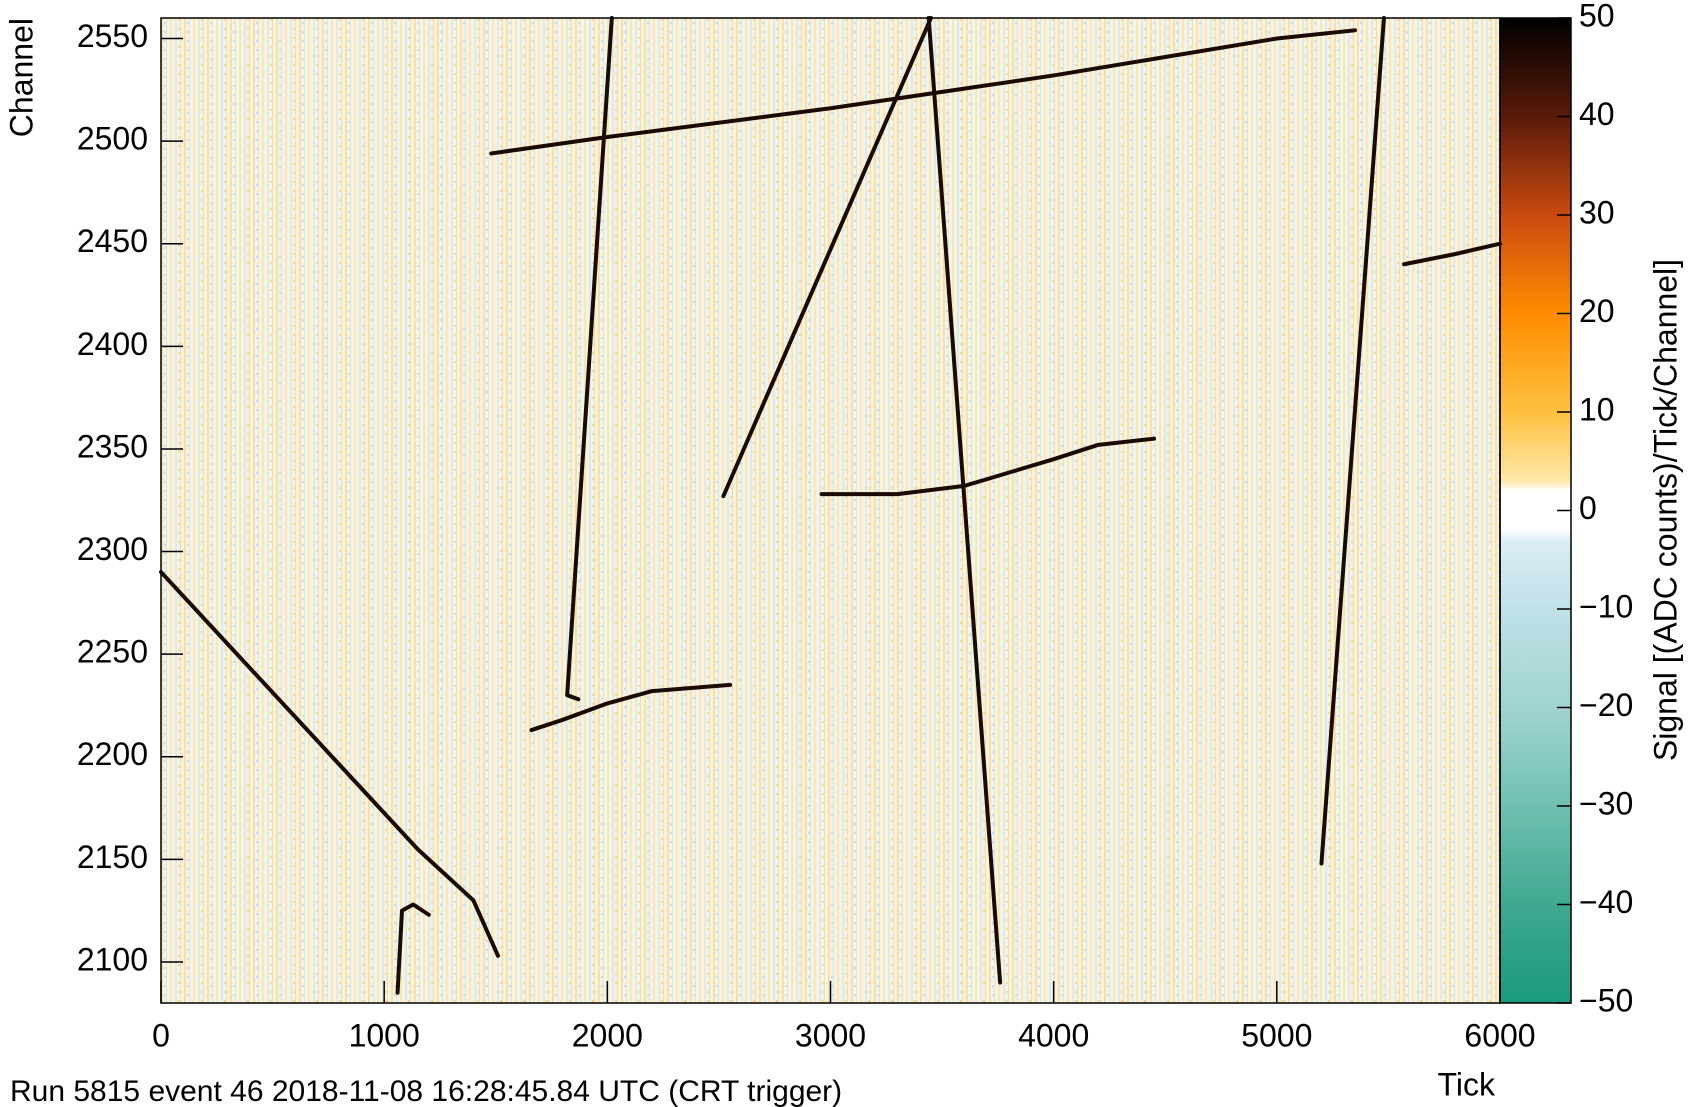 The image size is (1696, 1107). Describe the element at coordinates (1665, 510) in the screenshot. I see `color-axis-label: Signal [(ADC counts)/Tick/Channel]` at that location.